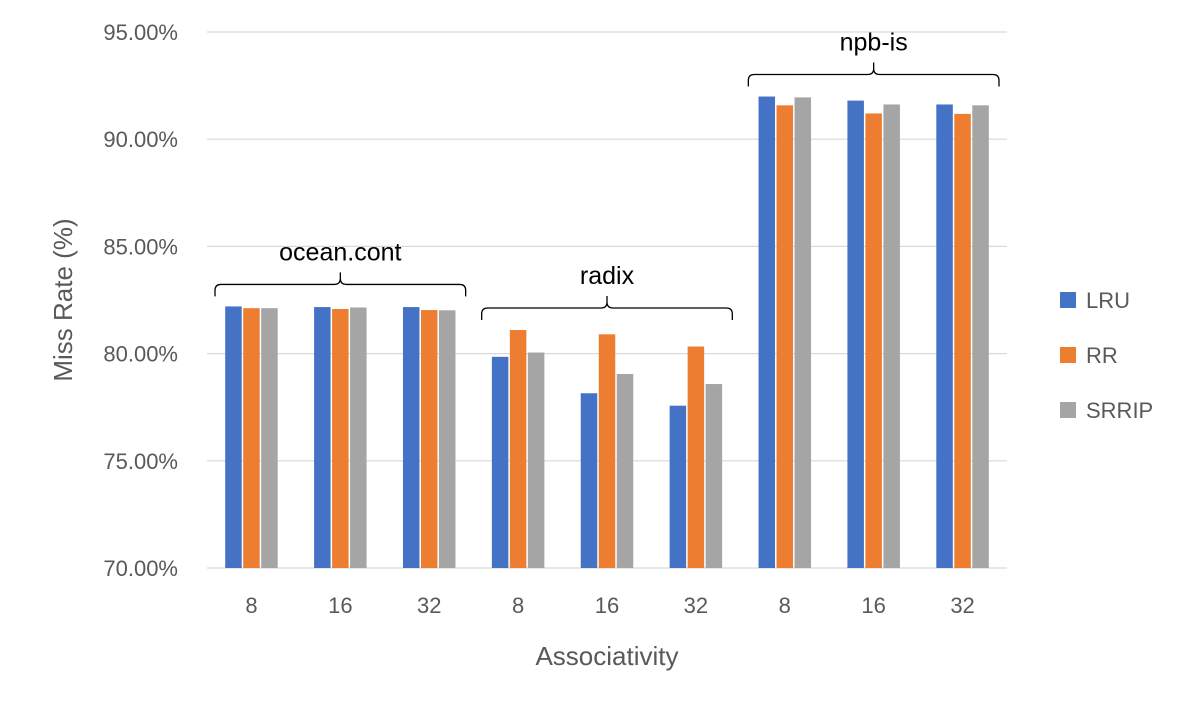 The height and width of the screenshot is (712, 1181). I want to click on y-axis-tick-labels: 70.00% 75.00% 80.00% 85.00% 90.00% 95.00%, so click(140, 300).